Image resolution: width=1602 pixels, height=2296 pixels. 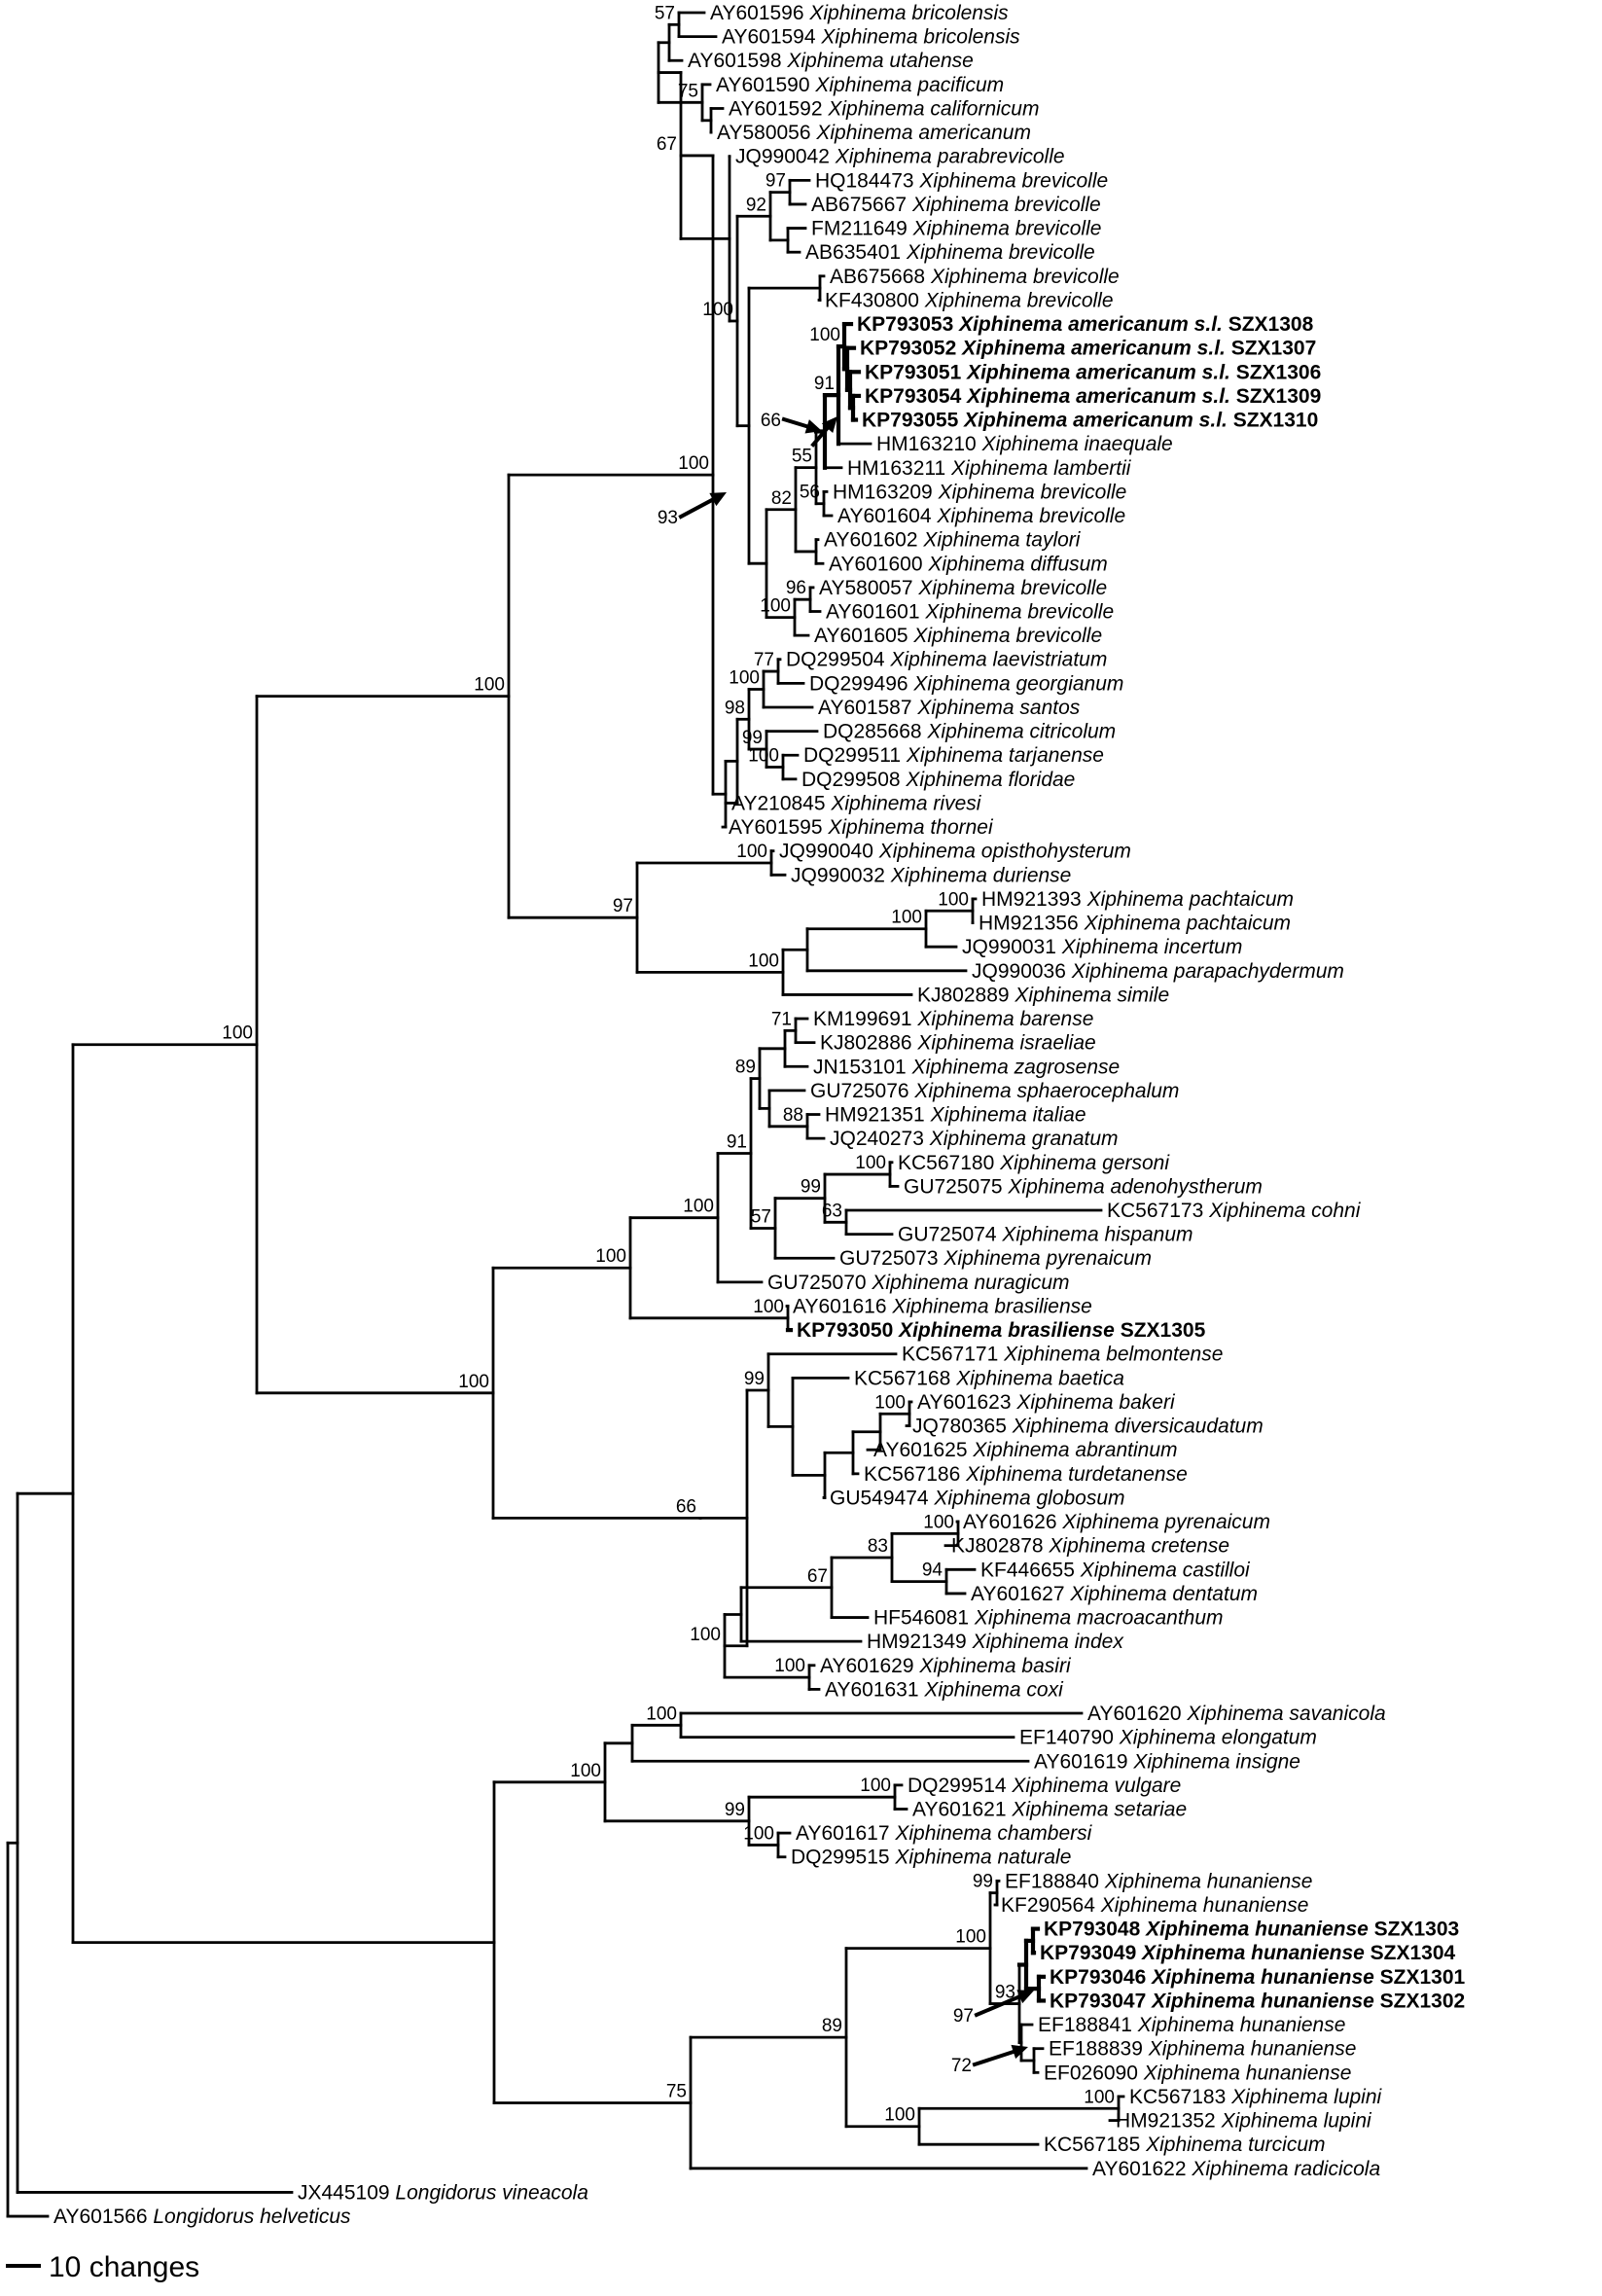 I want to click on leaf-label: JQ240273 Xiphinema granatum, so click(x=974, y=1139).